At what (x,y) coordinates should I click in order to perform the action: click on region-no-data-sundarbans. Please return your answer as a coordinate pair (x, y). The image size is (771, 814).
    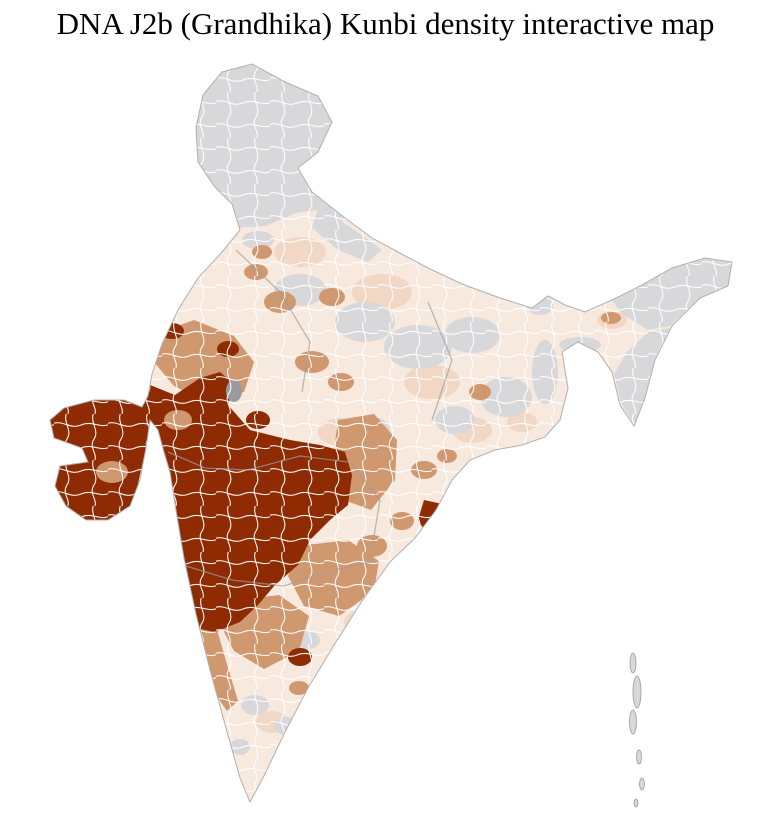
    Looking at the image, I should click on (541, 448).